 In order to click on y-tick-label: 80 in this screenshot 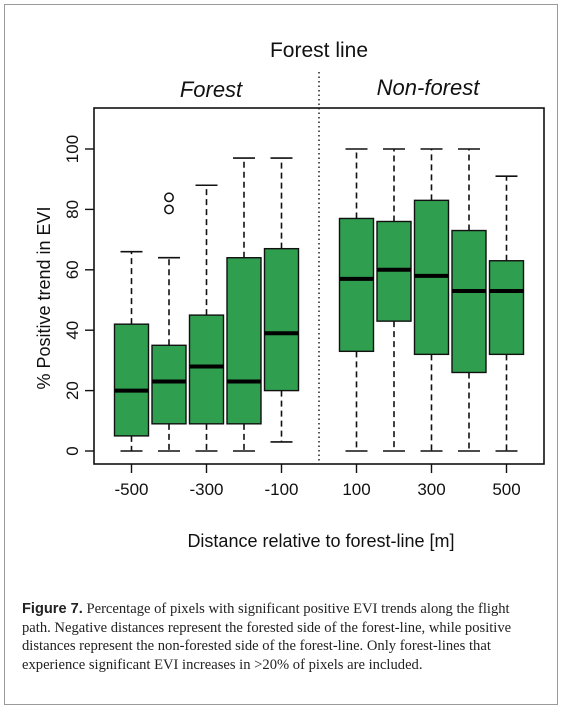, I will do `click(72, 209)`.